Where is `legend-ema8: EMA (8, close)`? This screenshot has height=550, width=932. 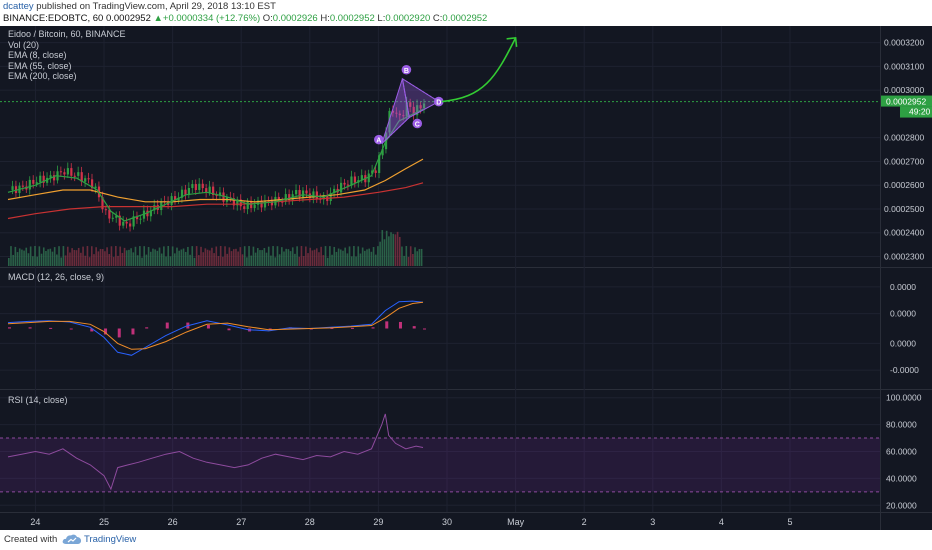 legend-ema8: EMA (8, close) is located at coordinates (37, 55).